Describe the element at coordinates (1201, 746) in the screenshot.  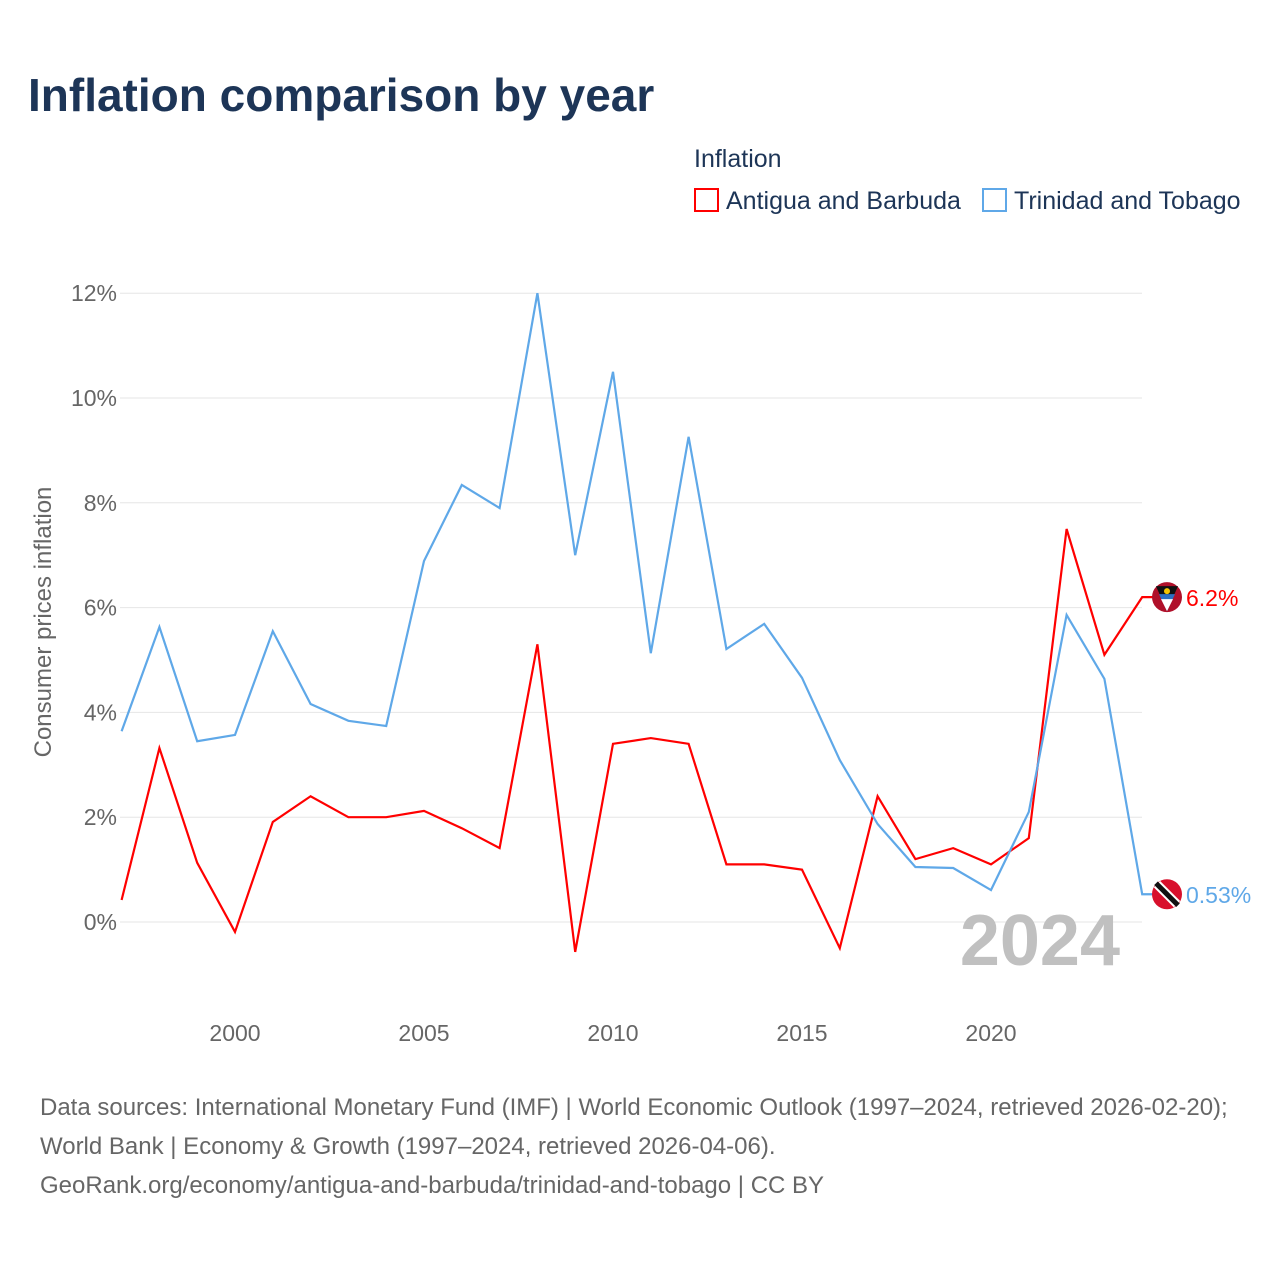
I see `end-labels: 6.2% 0.53%` at that location.